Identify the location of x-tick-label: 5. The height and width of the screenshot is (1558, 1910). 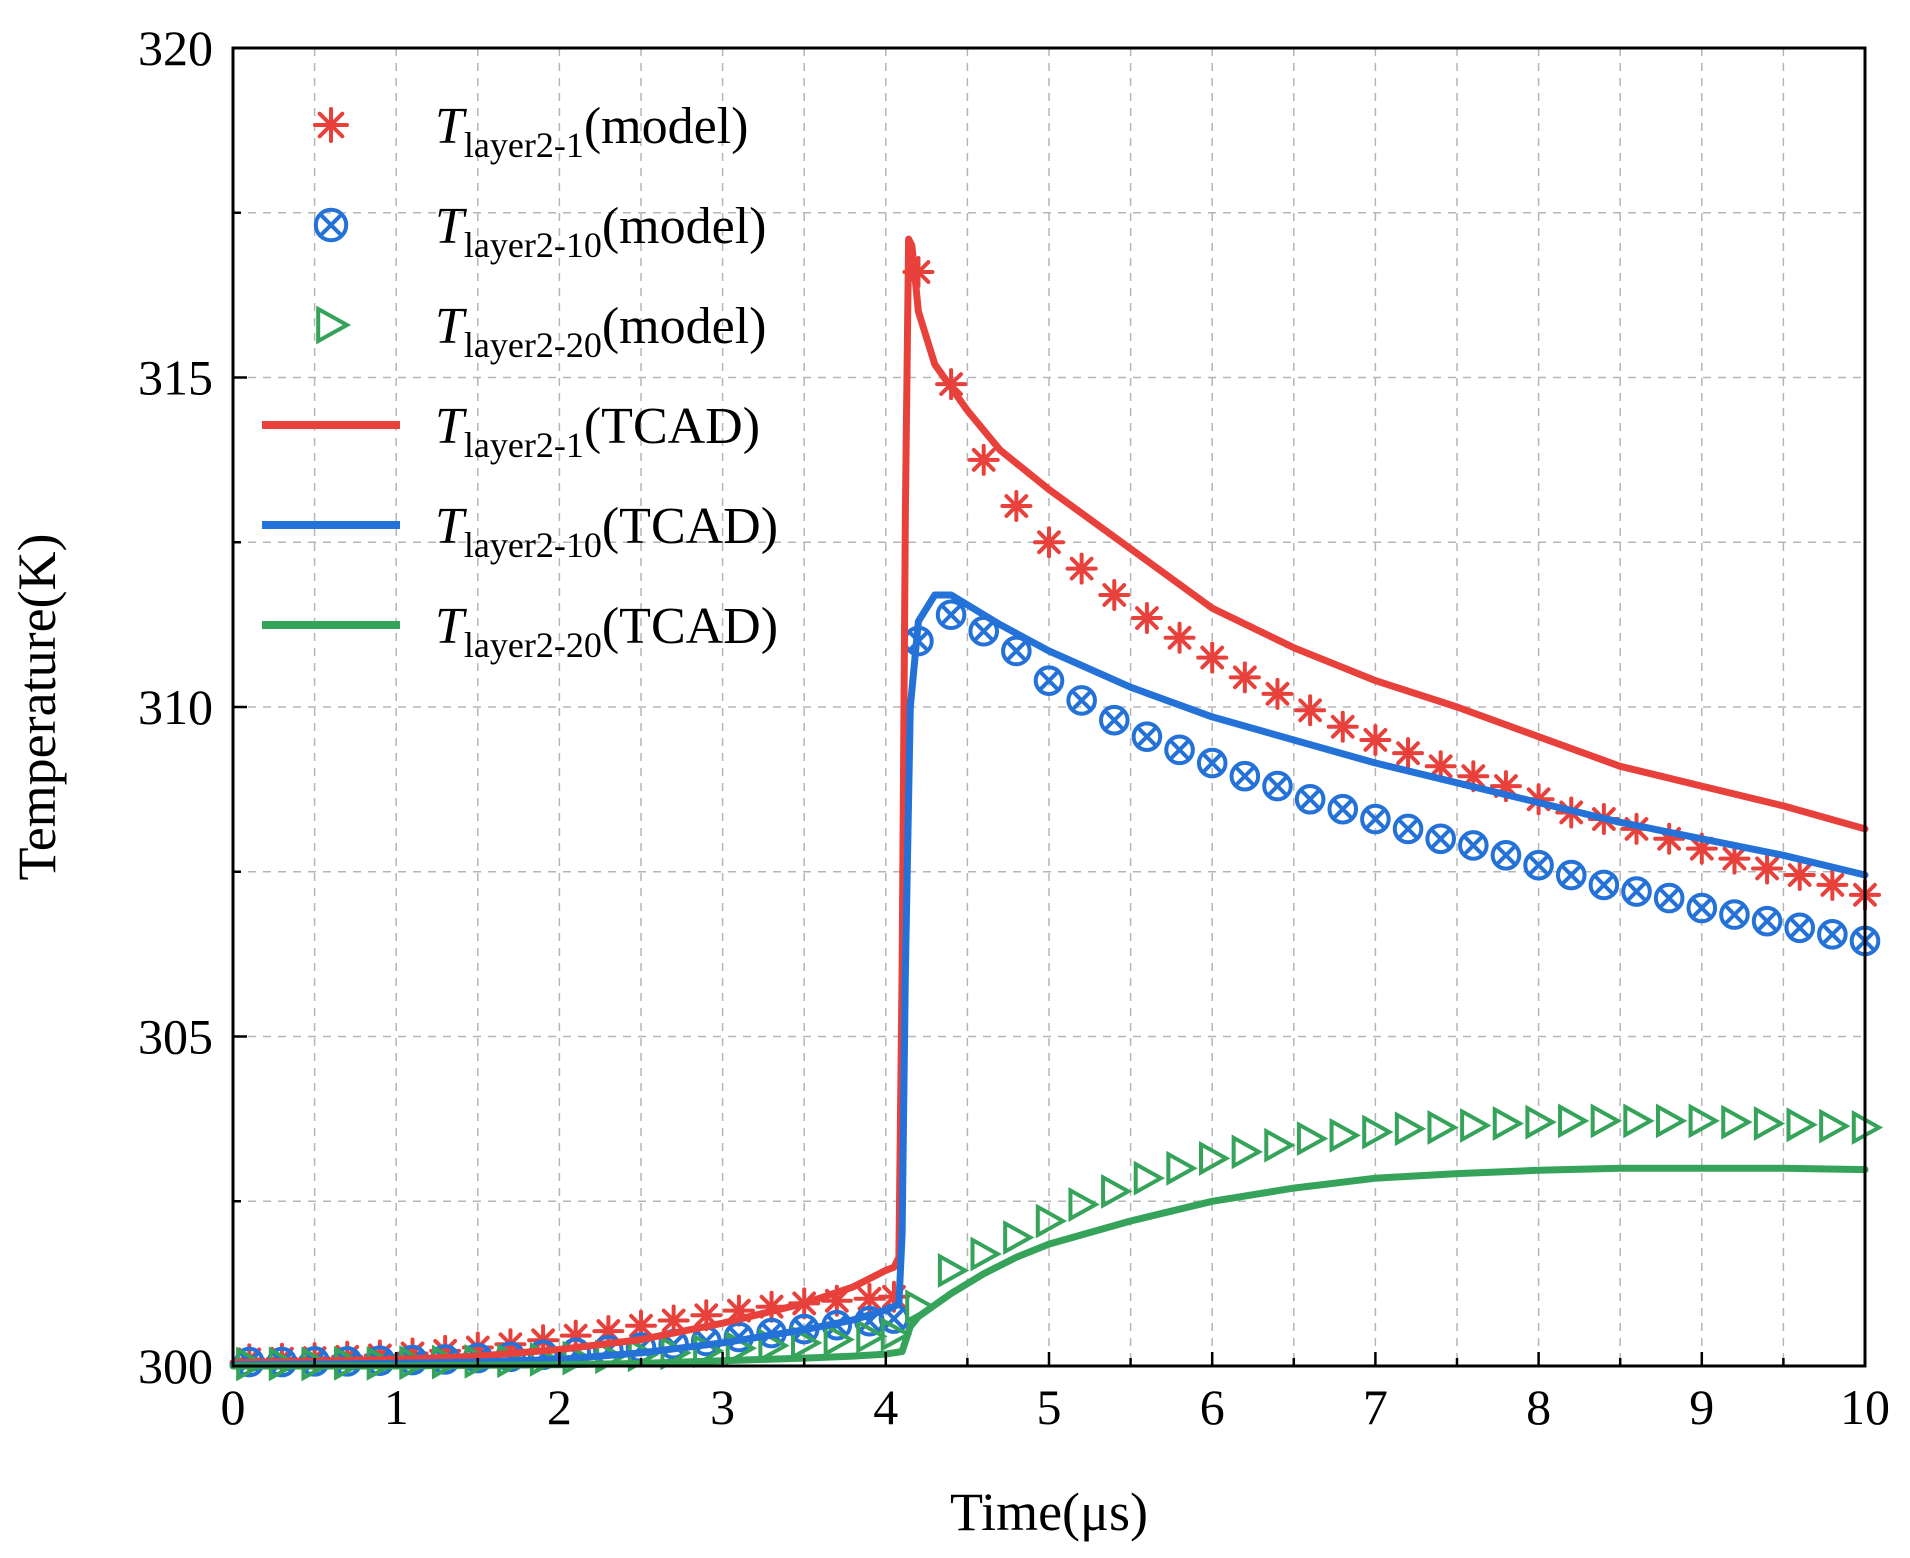
(1049, 1407).